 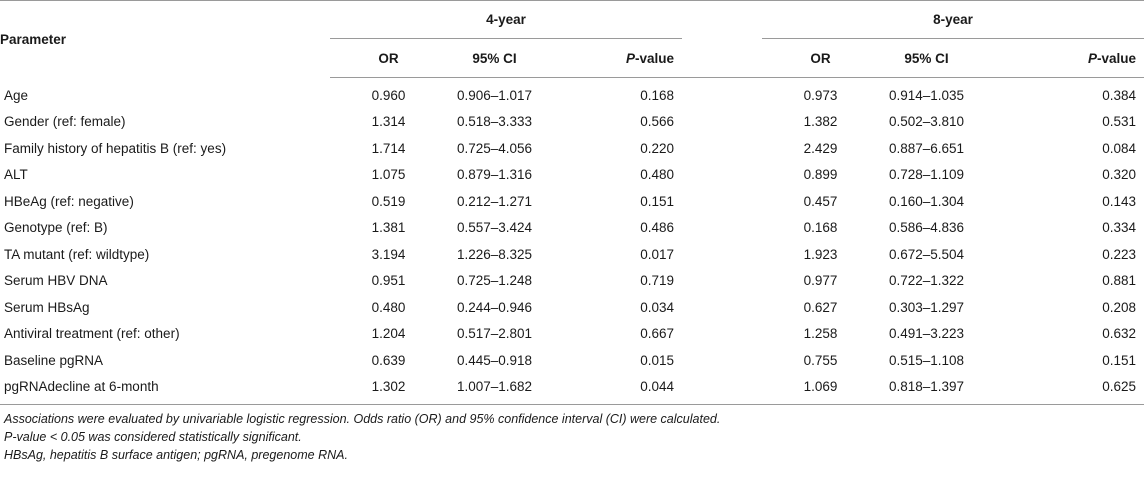 I want to click on row-p-4: 0.034, so click(x=657, y=307).